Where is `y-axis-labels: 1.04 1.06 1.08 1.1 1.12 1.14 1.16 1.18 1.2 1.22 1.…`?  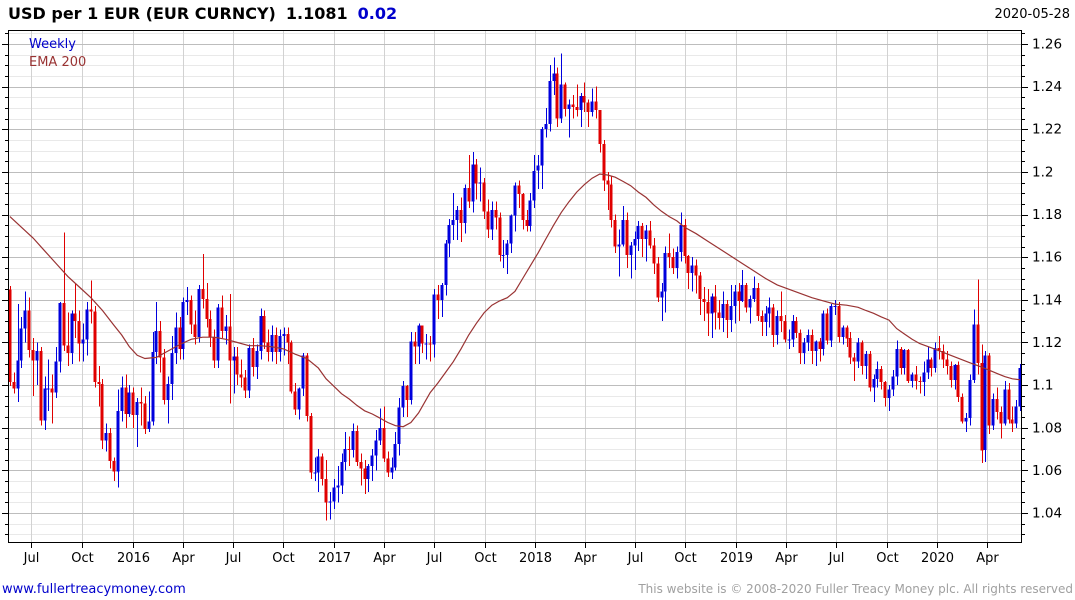 y-axis-labels: 1.04 1.06 1.08 1.1 1.12 1.14 1.16 1.18 1.2 1.22 1.… is located at coordinates (1047, 278).